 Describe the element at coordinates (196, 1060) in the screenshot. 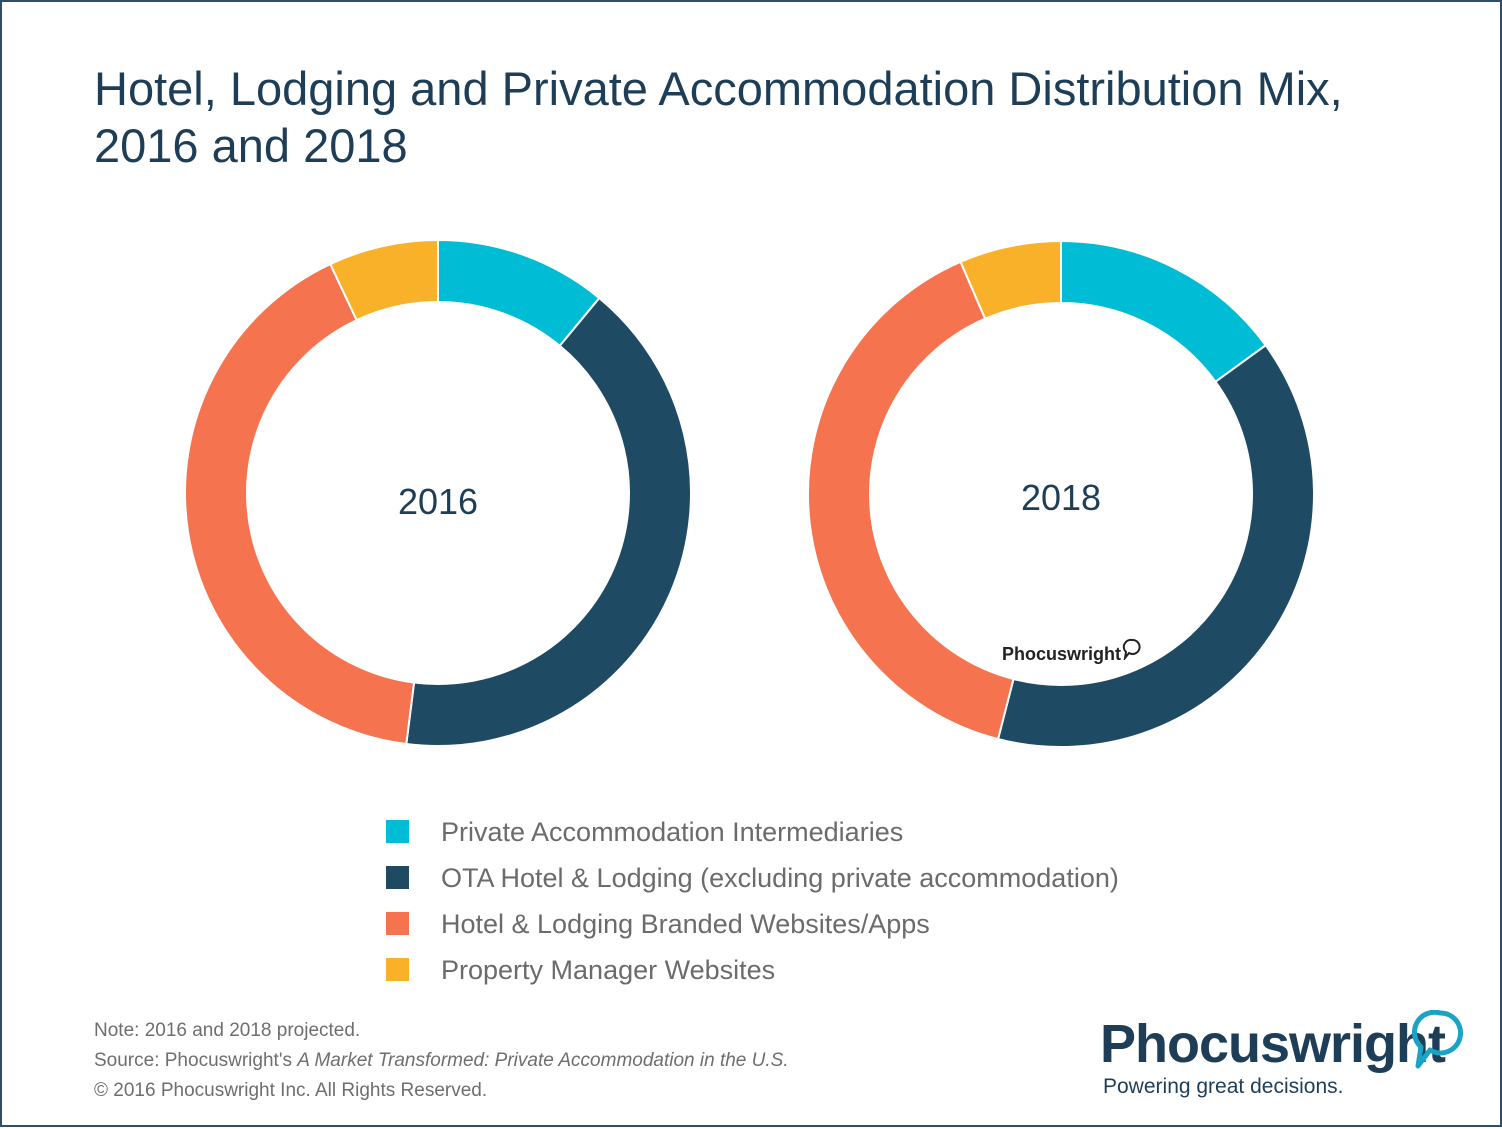

I see `source-prefix: Source: Phocuswright's` at that location.